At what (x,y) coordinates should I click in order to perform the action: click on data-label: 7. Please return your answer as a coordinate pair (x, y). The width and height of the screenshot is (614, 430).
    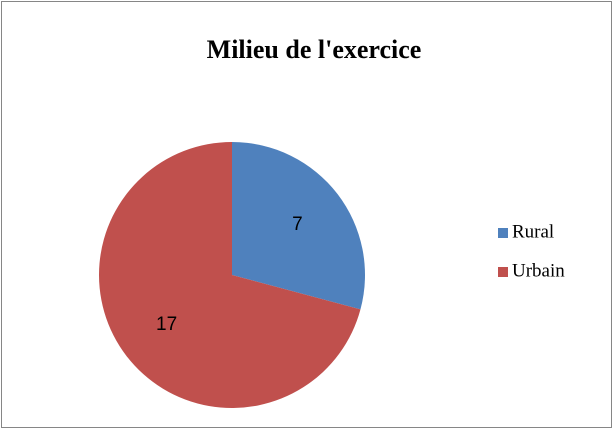
    Looking at the image, I should click on (297, 224).